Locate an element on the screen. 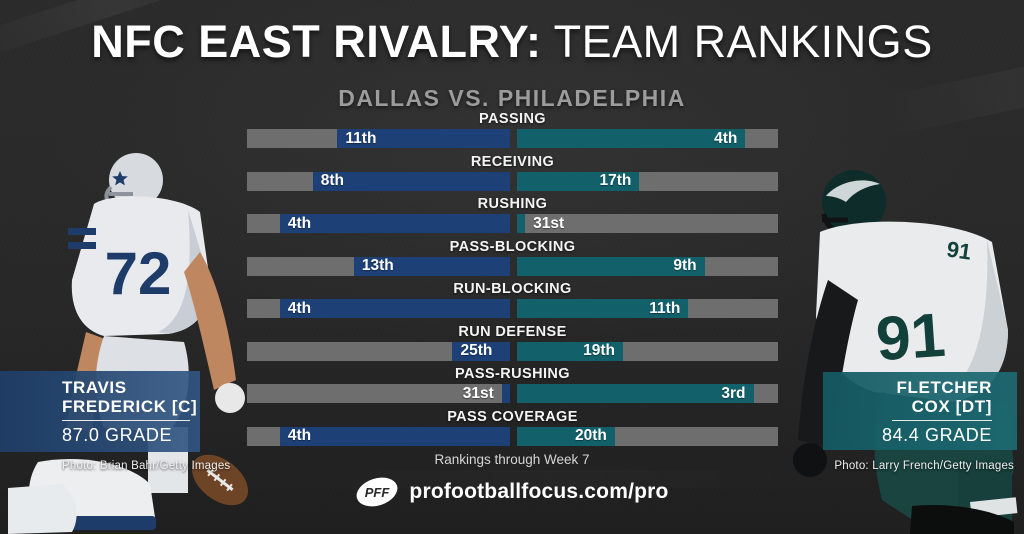  rank-label: 8th is located at coordinates (332, 180).